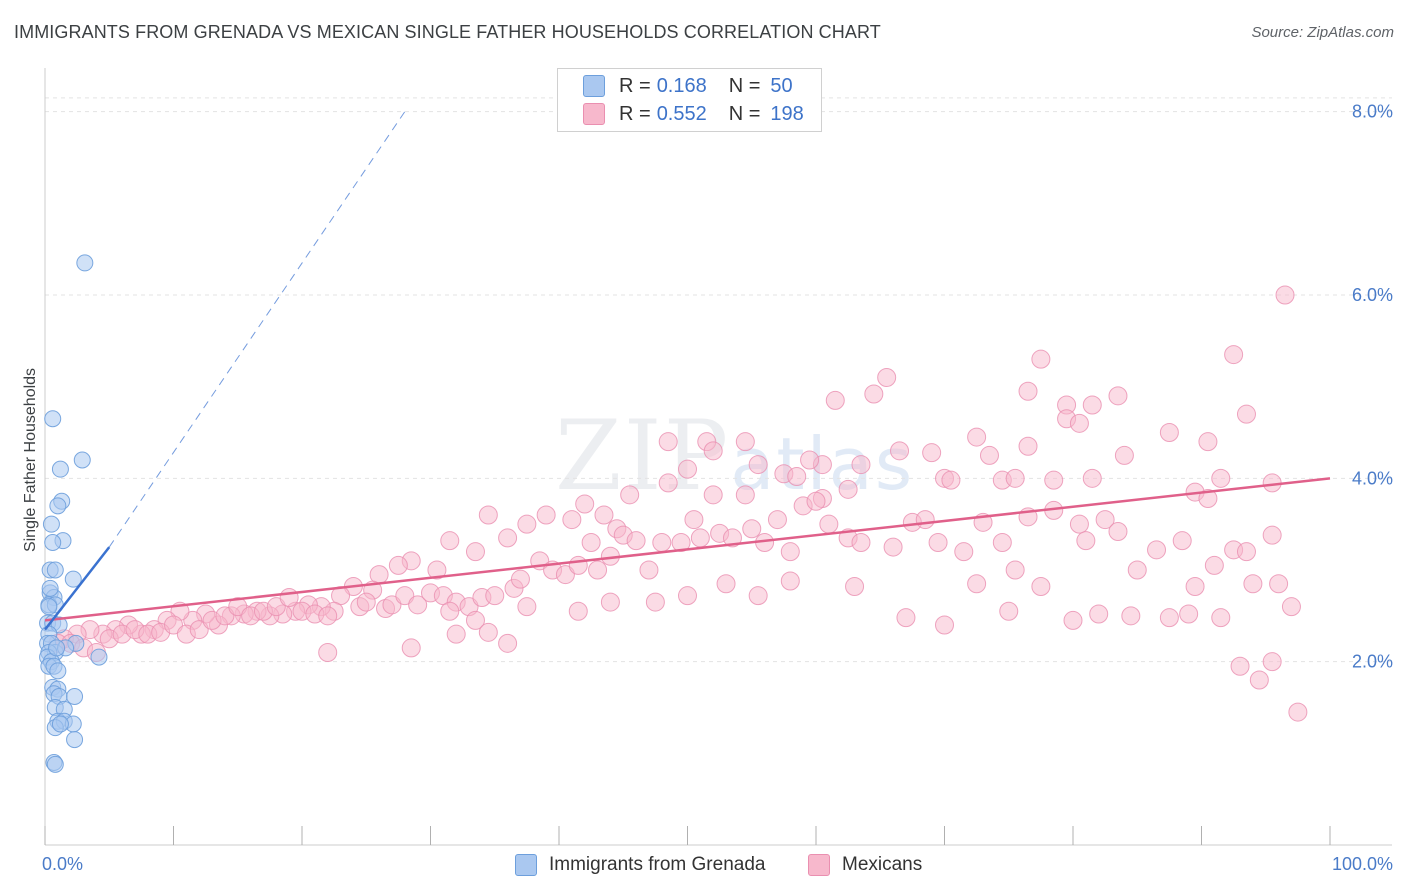  Describe the element at coordinates (689, 100) in the screenshot. I see `stats-legend: R = 0.168 N = 50 R = 0.552 N = 198` at that location.